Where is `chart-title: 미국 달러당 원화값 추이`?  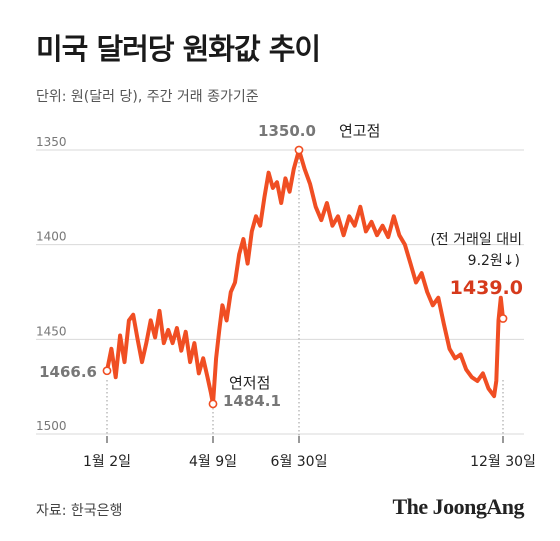 chart-title: 미국 달러당 원화값 추이 is located at coordinates (178, 49).